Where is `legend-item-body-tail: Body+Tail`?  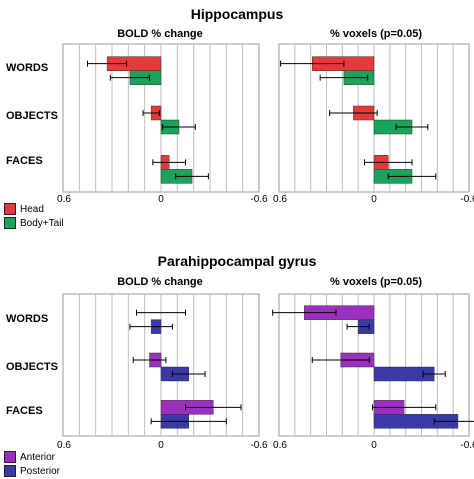
legend-item-body-tail: Body+Tail is located at coordinates (34, 223).